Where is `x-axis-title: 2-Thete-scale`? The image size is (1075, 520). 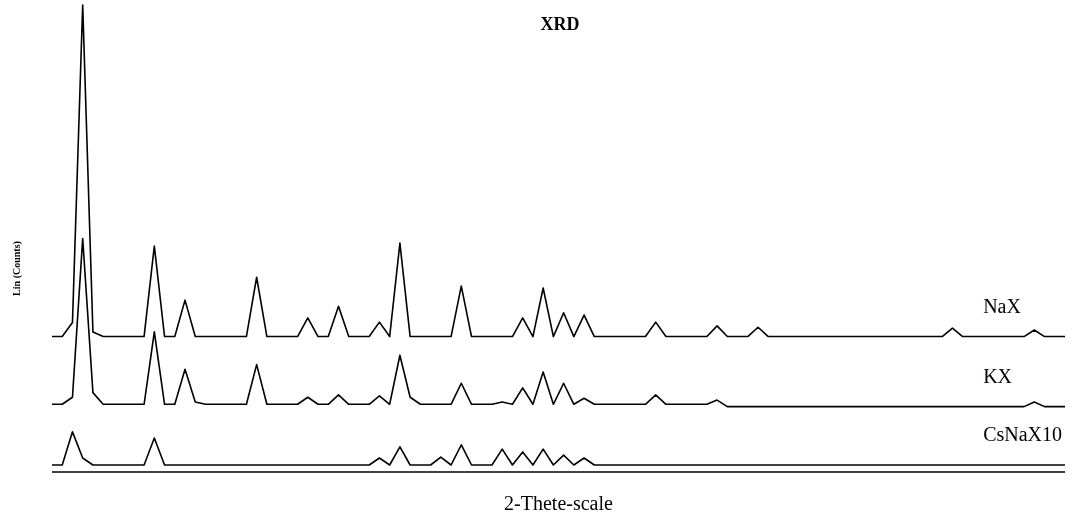 x-axis-title: 2-Thete-scale is located at coordinates (559, 503).